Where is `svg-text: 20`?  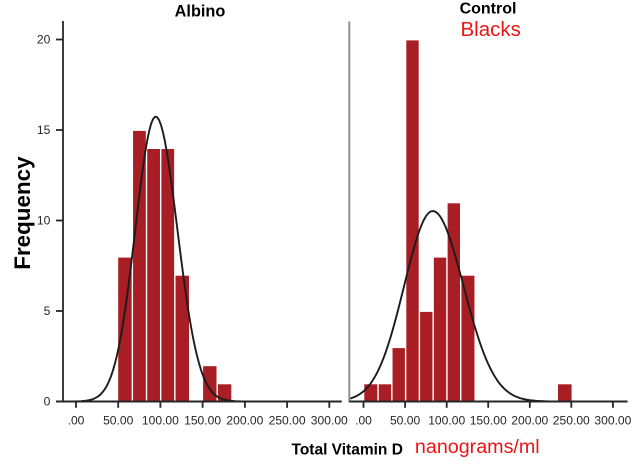
svg-text: 20 is located at coordinates (44, 40).